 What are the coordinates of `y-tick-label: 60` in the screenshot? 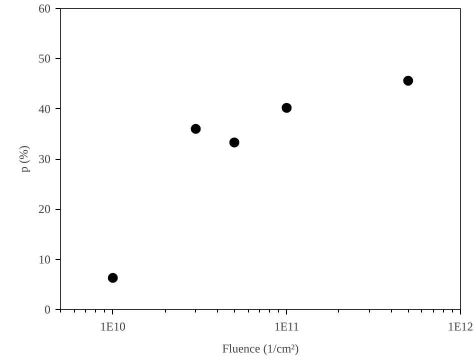 It's located at (44, 9).